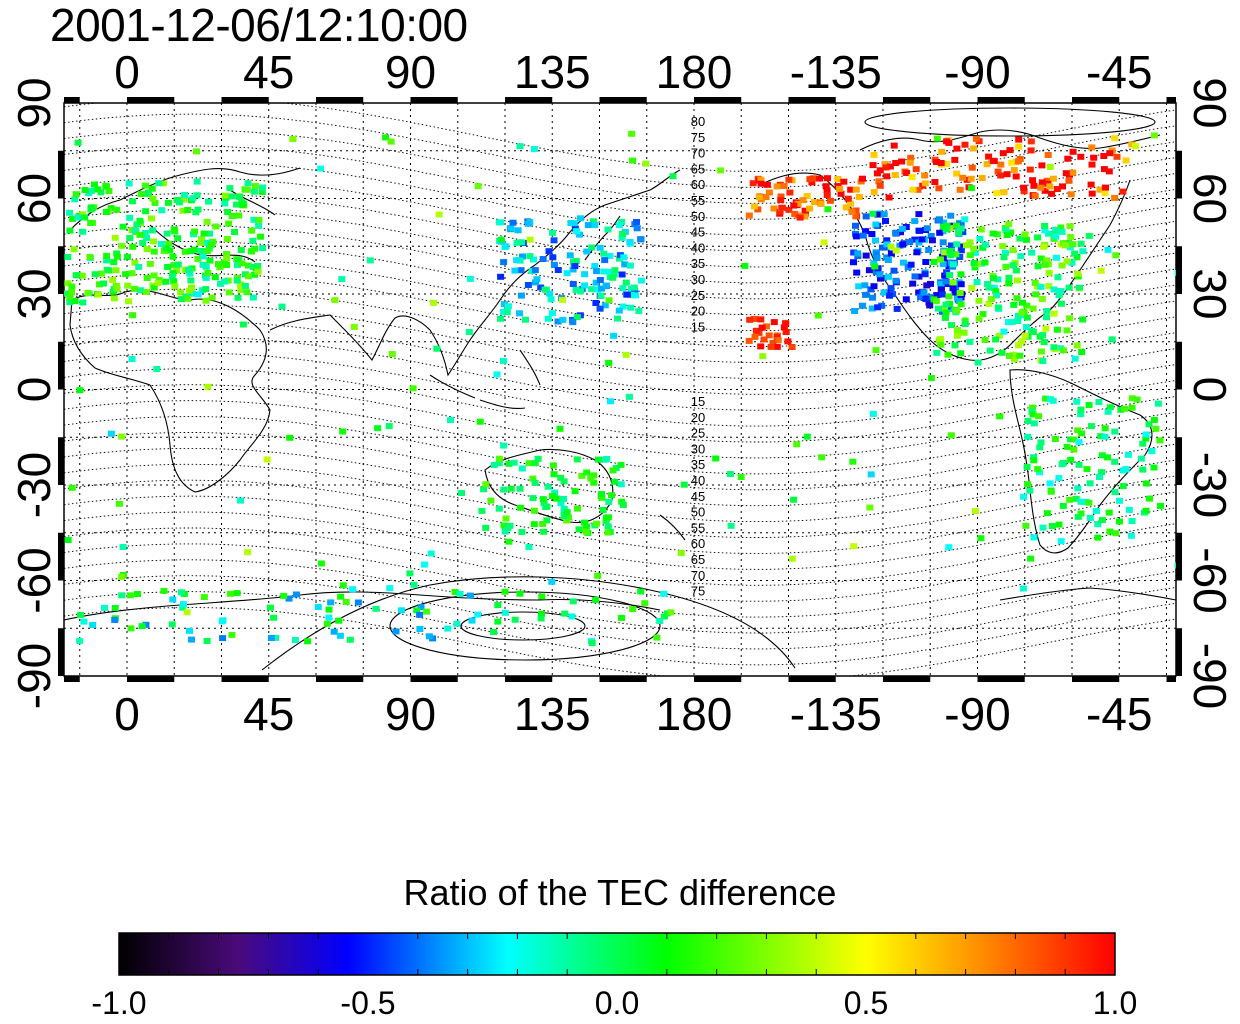 This screenshot has width=1240, height=1024. I want to click on frame-tick-top, so click(340, 100).